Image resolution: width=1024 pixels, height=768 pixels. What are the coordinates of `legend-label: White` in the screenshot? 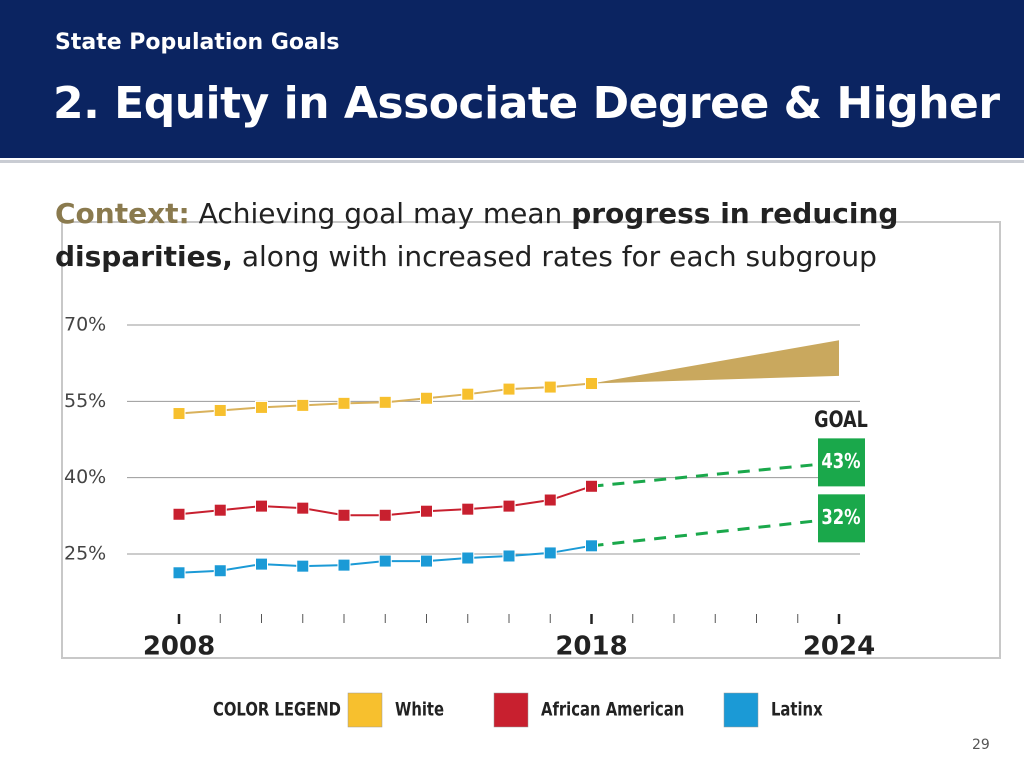 It's located at (419, 710).